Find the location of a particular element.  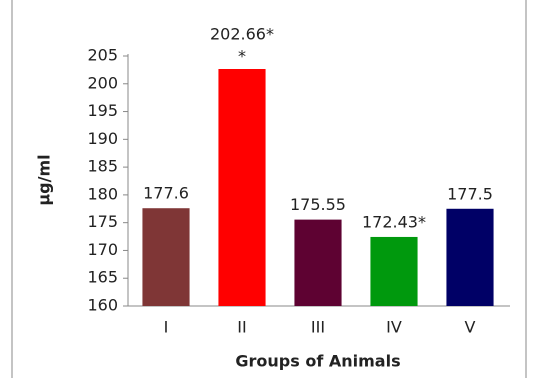

y-tick-label: 190 is located at coordinates (102, 138).